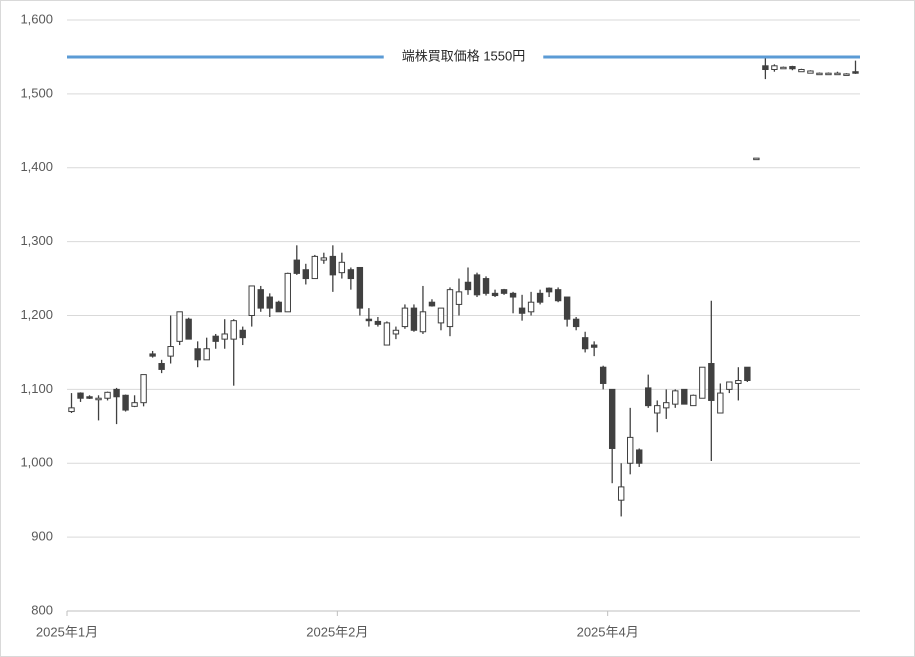 The image size is (915, 657). Describe the element at coordinates (337, 631) in the screenshot. I see `x-tick-label: 2025年2月` at that location.